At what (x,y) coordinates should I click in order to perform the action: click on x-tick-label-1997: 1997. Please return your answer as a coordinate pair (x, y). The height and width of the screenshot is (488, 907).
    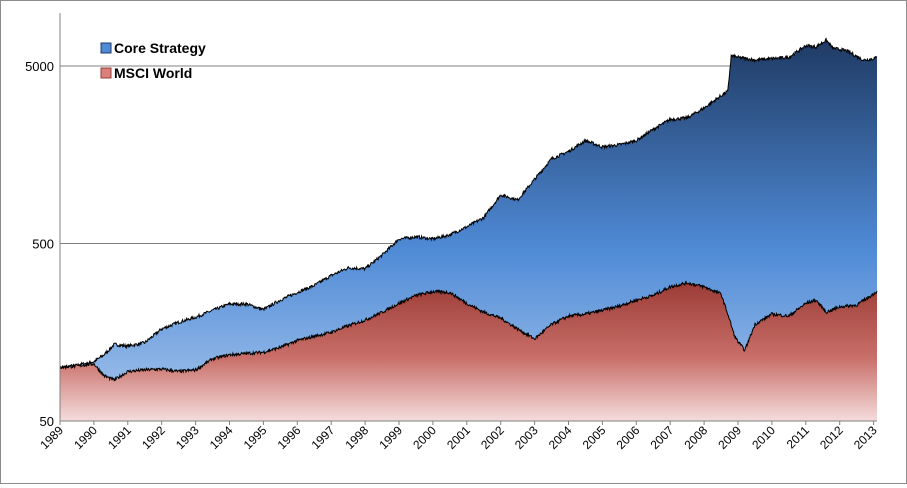
    Looking at the image, I should click on (323, 437).